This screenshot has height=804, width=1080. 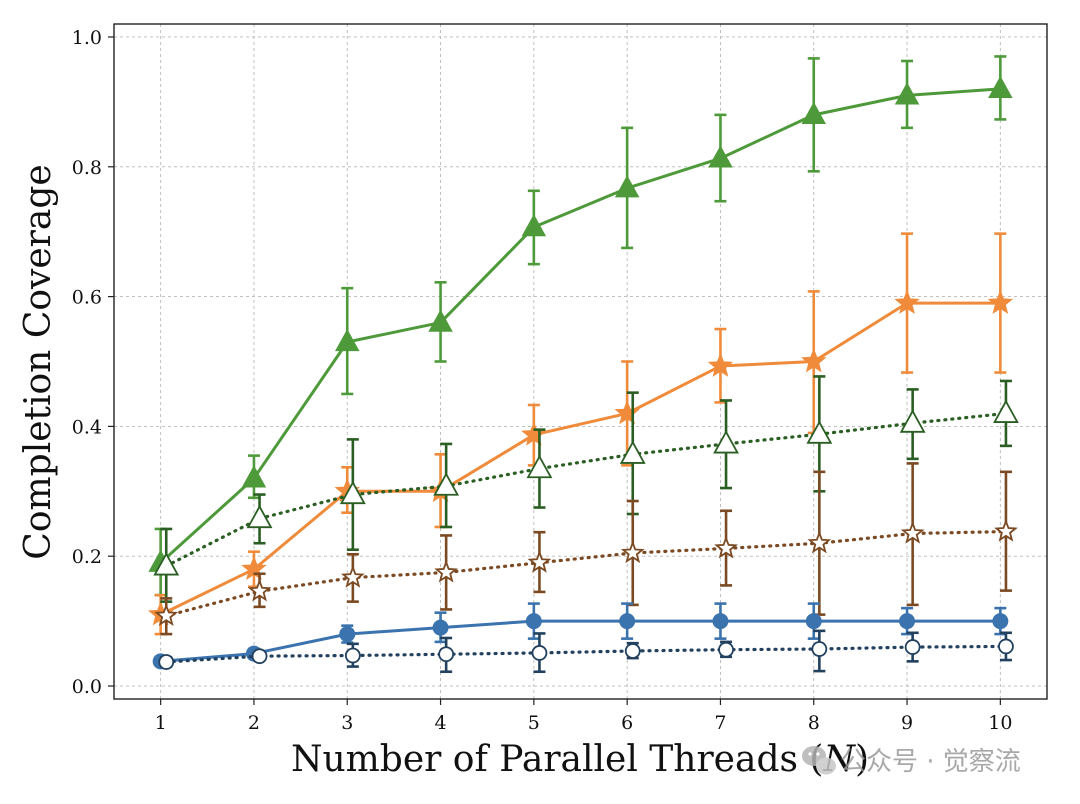 What do you see at coordinates (87, 427) in the screenshot?
I see `y-tick-label: 0.4` at bounding box center [87, 427].